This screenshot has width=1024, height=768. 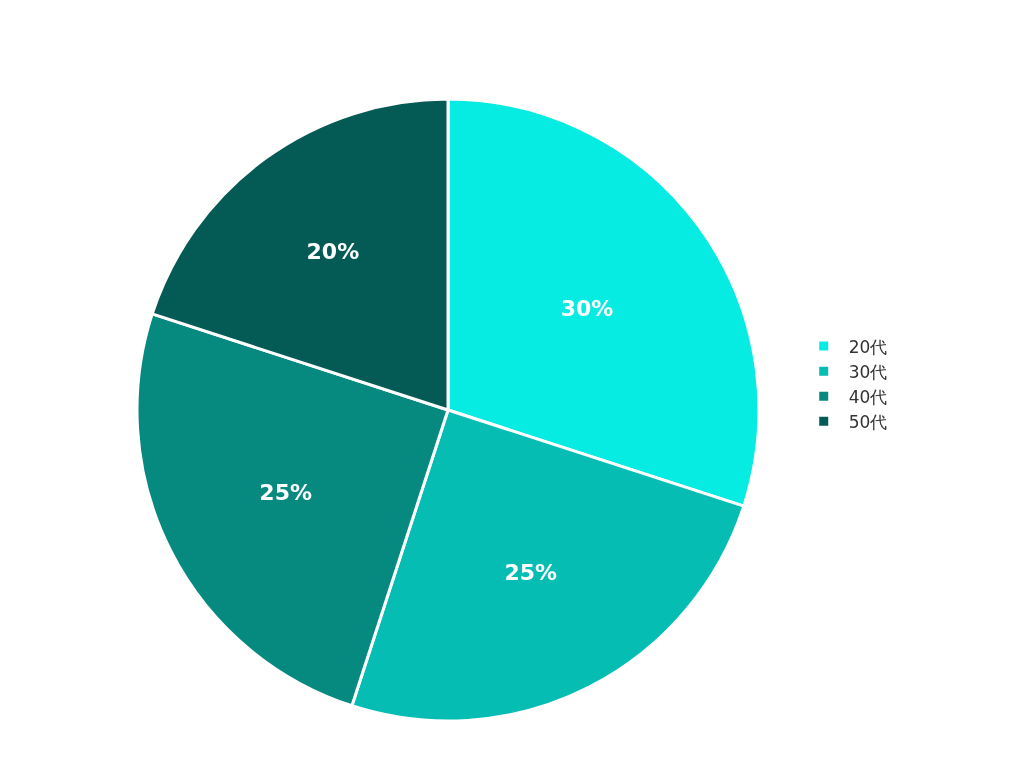 I want to click on legend-label: 50代, so click(x=868, y=421).